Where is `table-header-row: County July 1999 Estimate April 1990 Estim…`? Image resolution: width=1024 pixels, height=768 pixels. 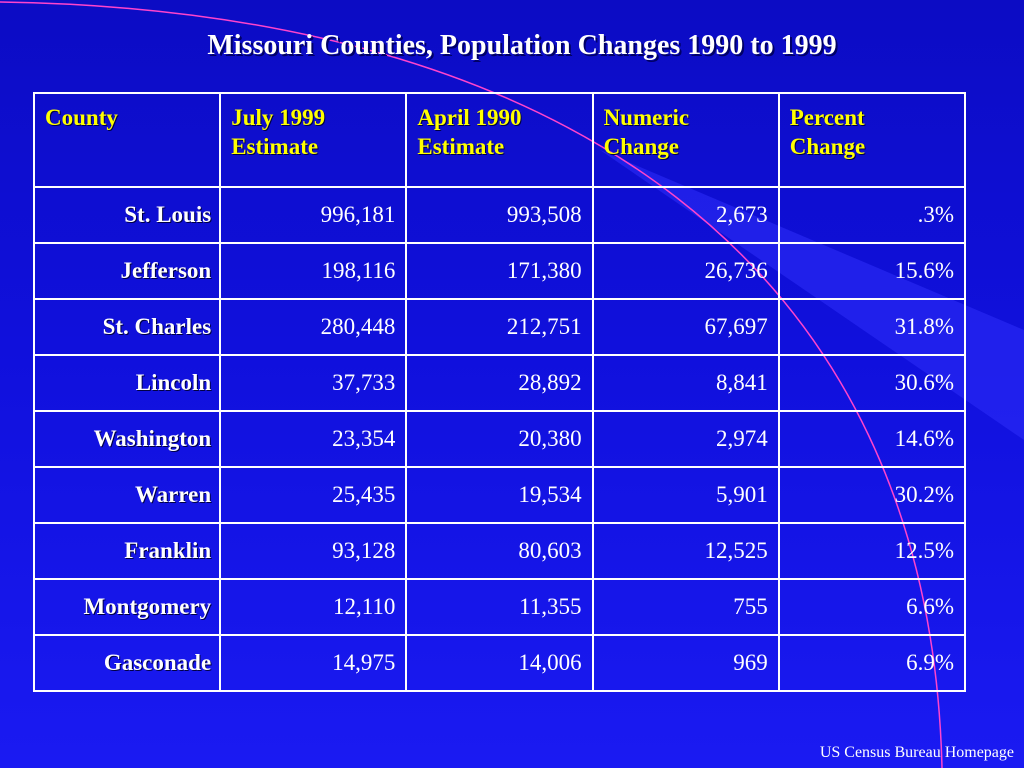 table-header-row: County July 1999 Estimate April 1990 Estim… is located at coordinates (499, 140).